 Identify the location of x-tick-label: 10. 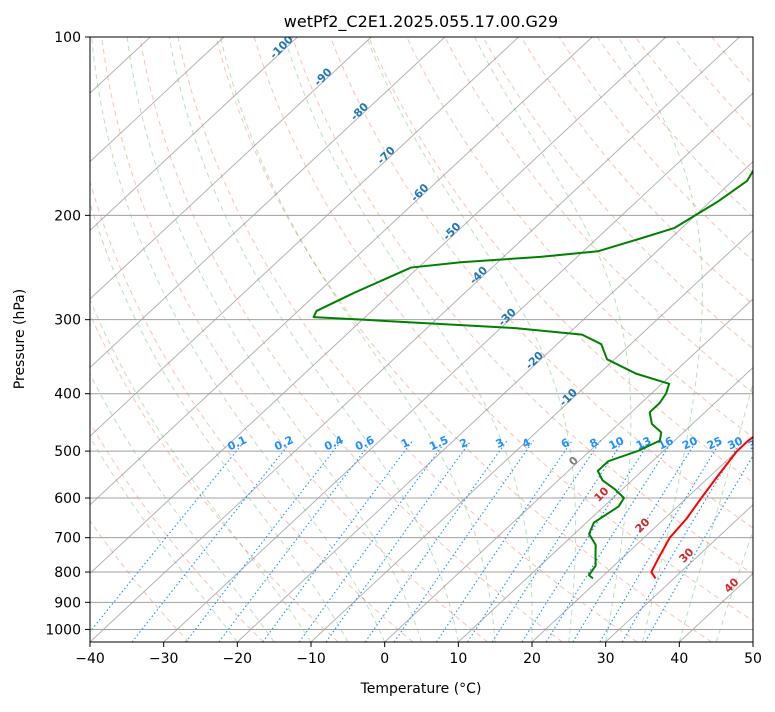
(458, 659).